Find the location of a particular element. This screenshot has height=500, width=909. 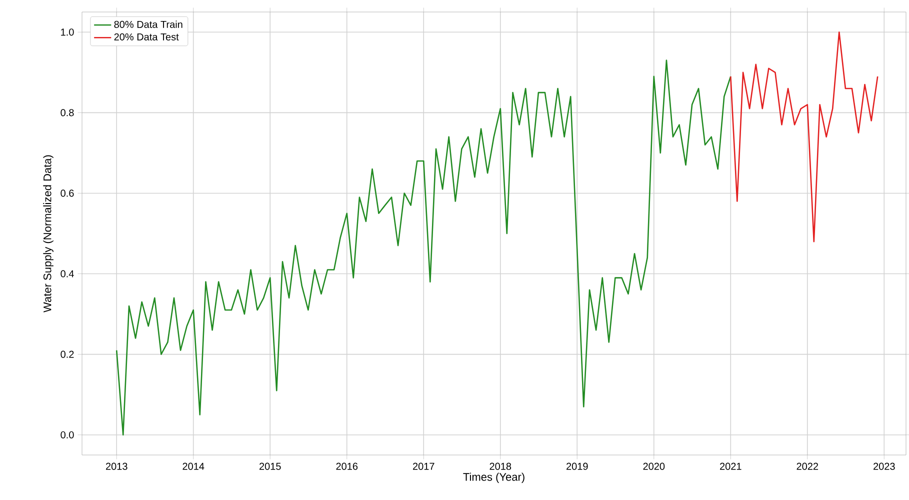

x-tick-label: 2014 is located at coordinates (193, 466).